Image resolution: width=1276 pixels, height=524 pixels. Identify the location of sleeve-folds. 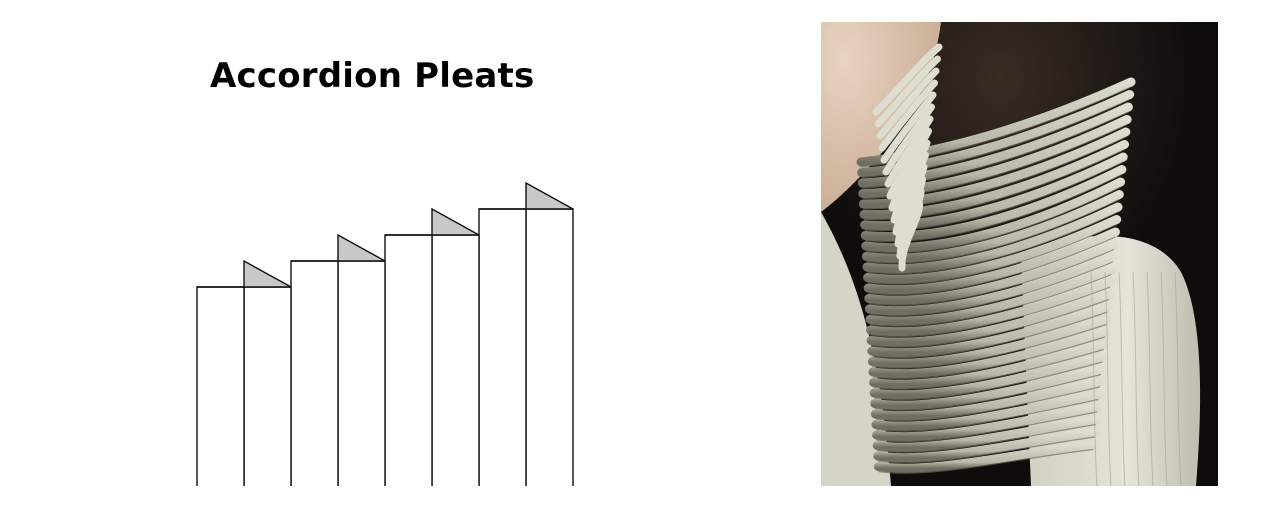
(1136, 378).